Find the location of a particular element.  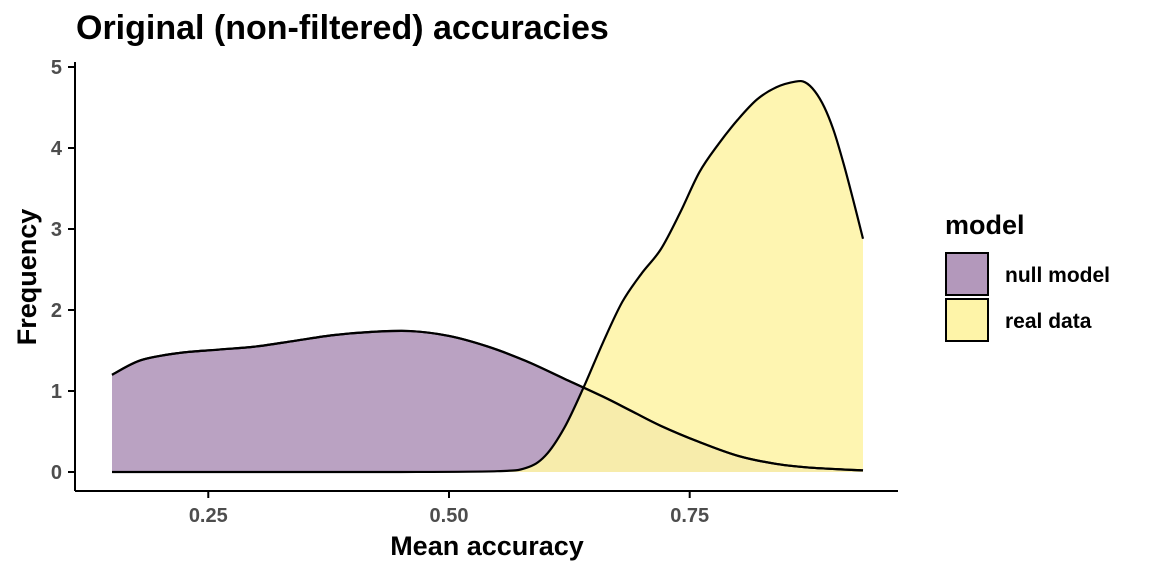

legend-label-null-model: null model is located at coordinates (1057, 275).